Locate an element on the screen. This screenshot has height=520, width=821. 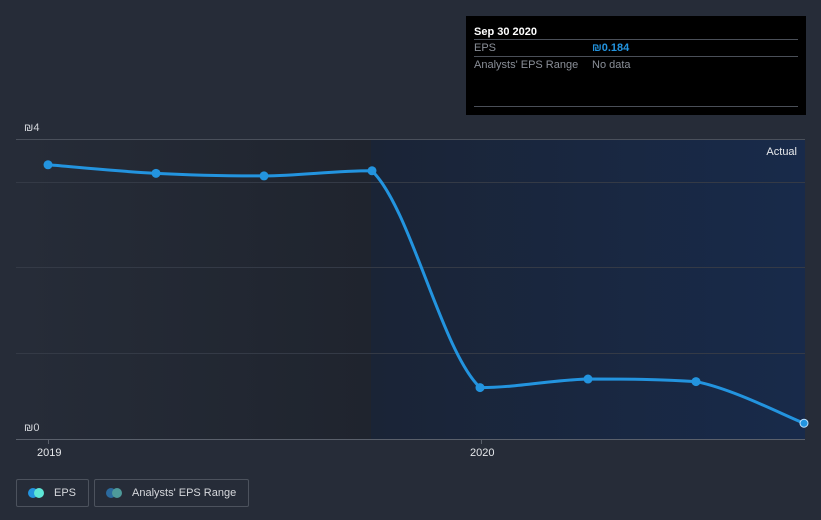
y-axis-min-label: ₪0 is located at coordinates (31, 428).